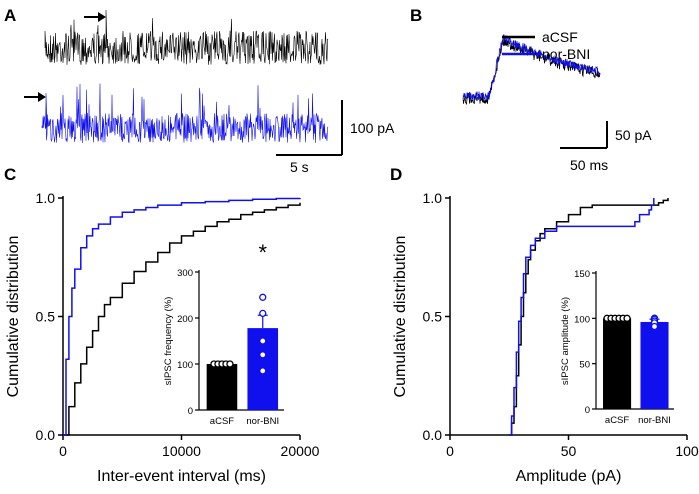  What do you see at coordinates (309, 128) in the screenshot?
I see `scale-bar-a` at bounding box center [309, 128].